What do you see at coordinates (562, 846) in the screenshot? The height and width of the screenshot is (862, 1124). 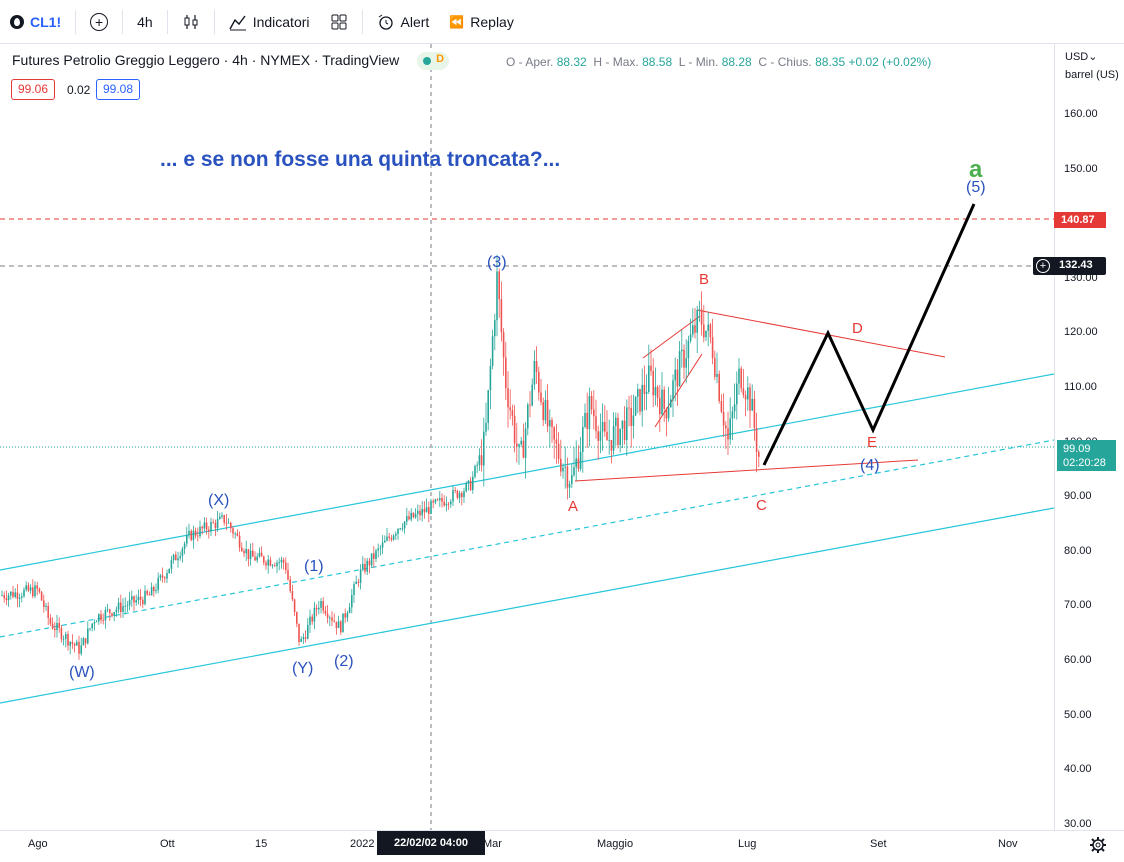 I see `time-axis` at bounding box center [562, 846].